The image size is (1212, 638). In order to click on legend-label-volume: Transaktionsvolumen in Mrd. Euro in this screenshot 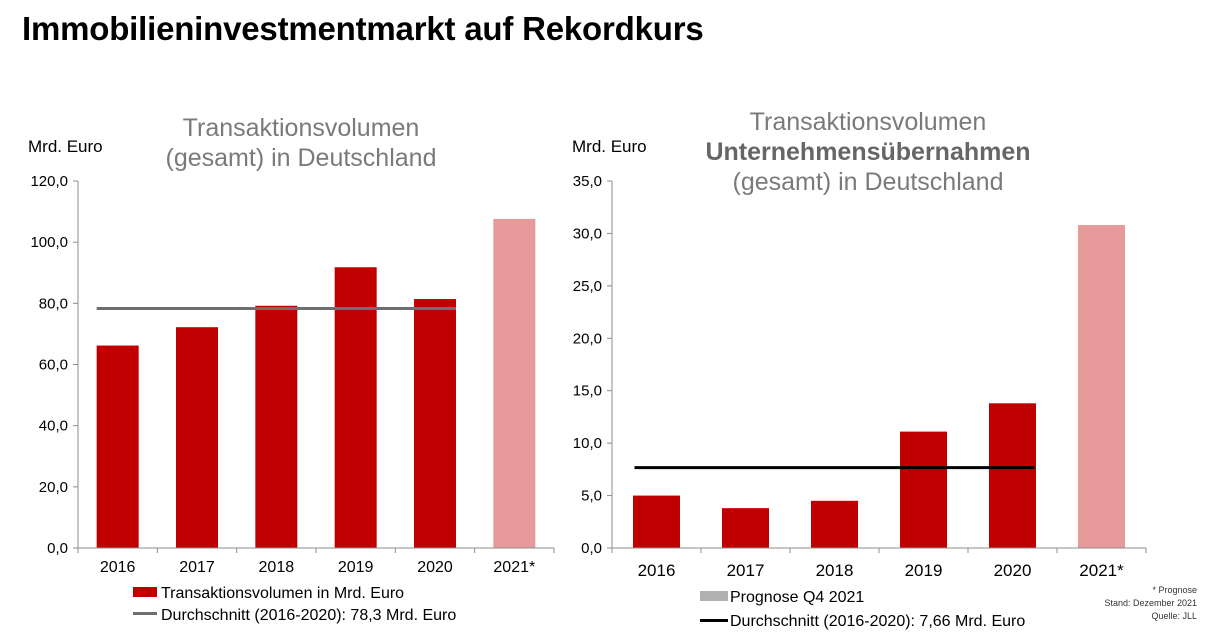, I will do `click(282, 593)`.